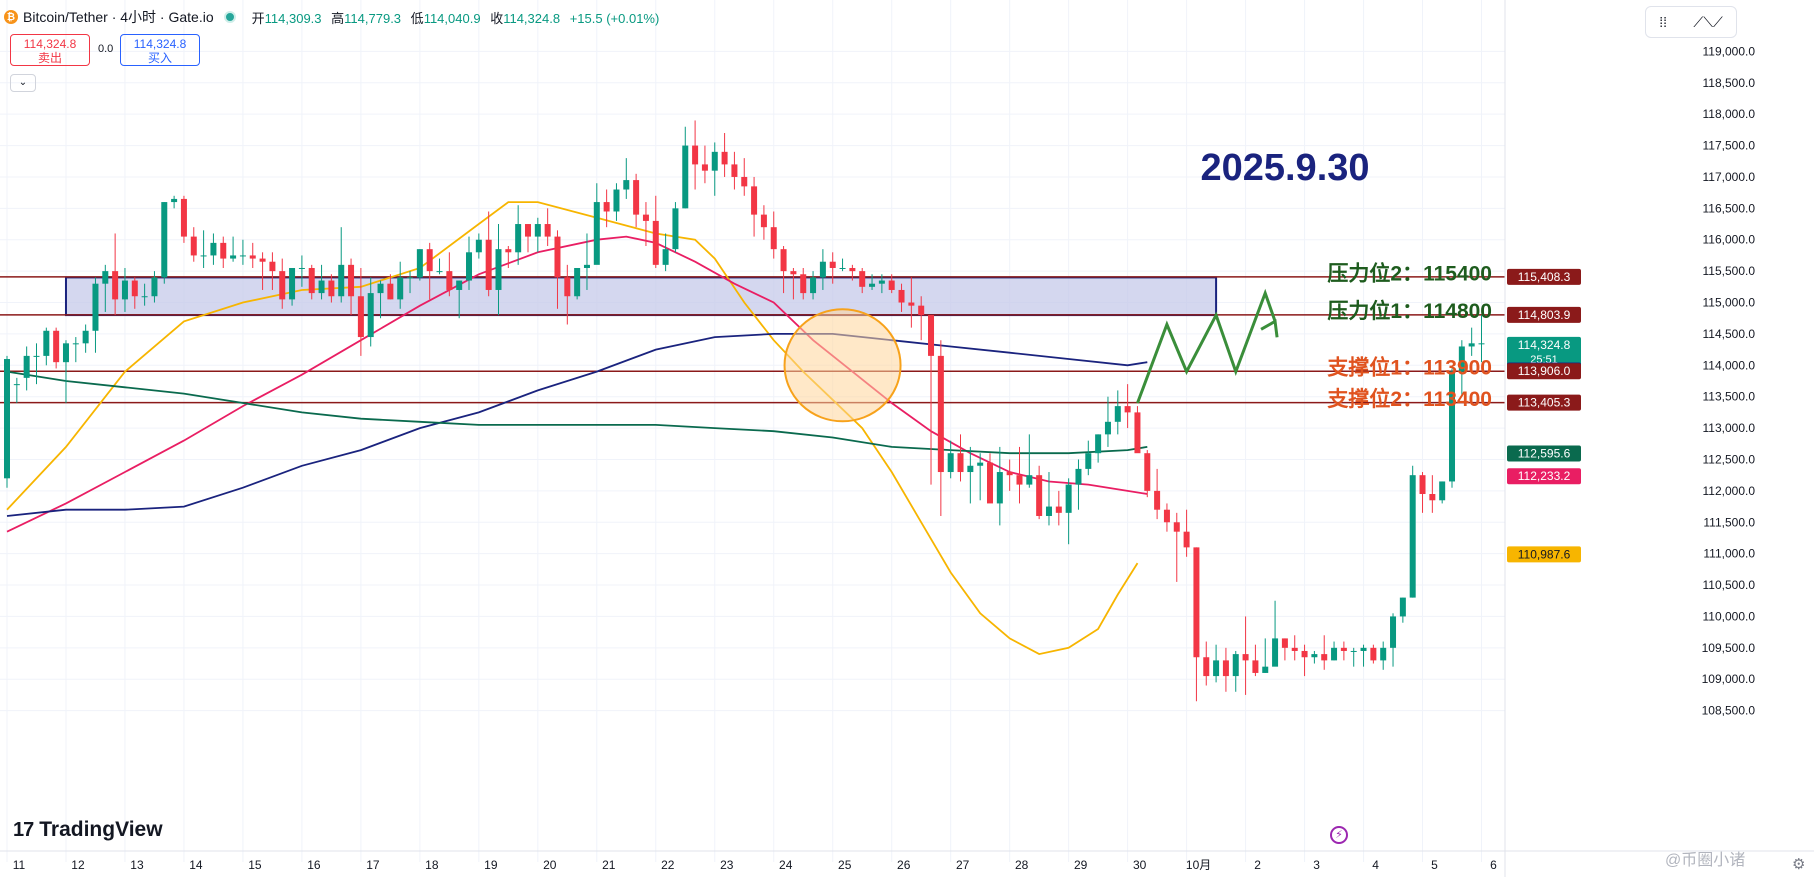 This screenshot has height=877, width=1814. Describe the element at coordinates (1729, 554) in the screenshot. I see `y-tick-label: 111,000.0` at that location.